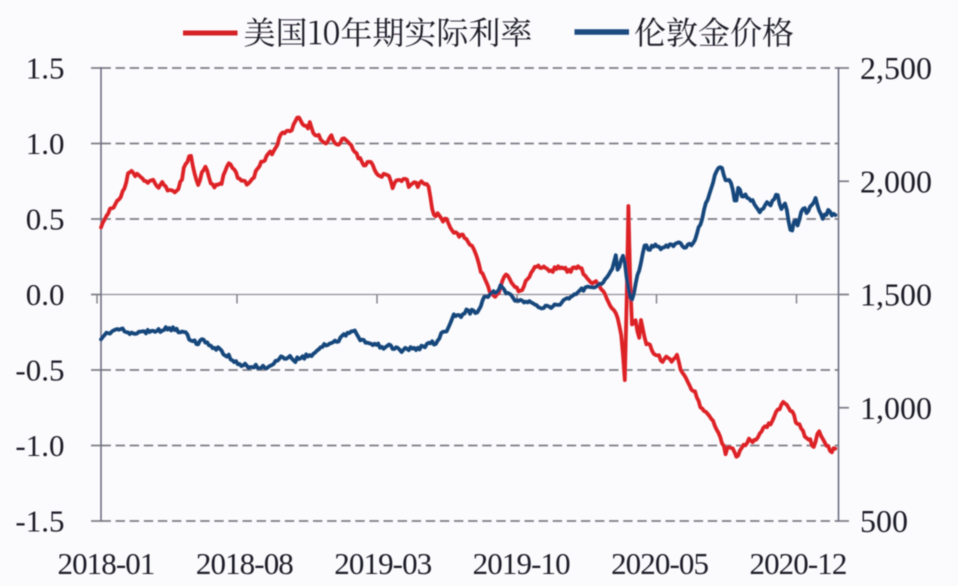 This screenshot has width=958, height=586. I want to click on svg-text: -1.5, so click(39, 521).